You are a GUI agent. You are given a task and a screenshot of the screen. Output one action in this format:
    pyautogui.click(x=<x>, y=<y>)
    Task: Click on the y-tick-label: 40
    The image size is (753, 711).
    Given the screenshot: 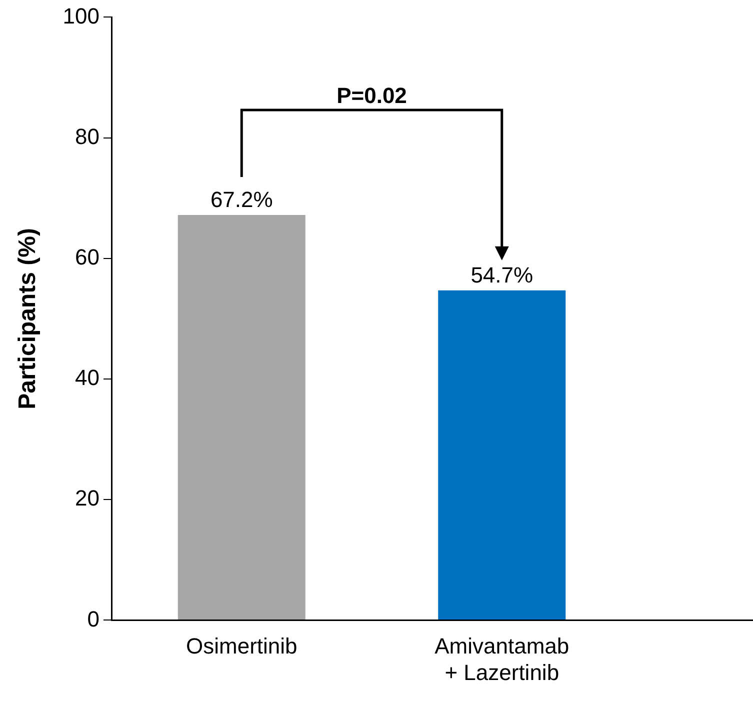 What is the action you would take?
    pyautogui.click(x=87, y=377)
    